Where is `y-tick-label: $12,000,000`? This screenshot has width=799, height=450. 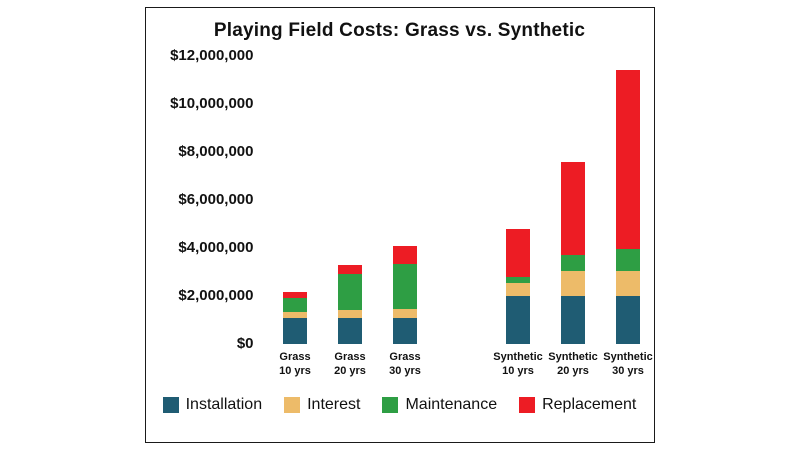 y-tick-label: $12,000,000 is located at coordinates (212, 55).